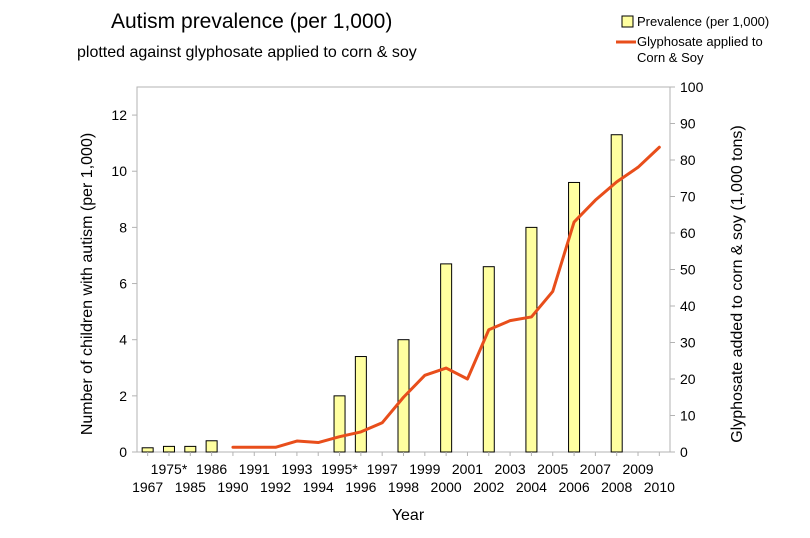  Describe the element at coordinates (659, 487) in the screenshot. I see `x-tick-label: 2010` at that location.